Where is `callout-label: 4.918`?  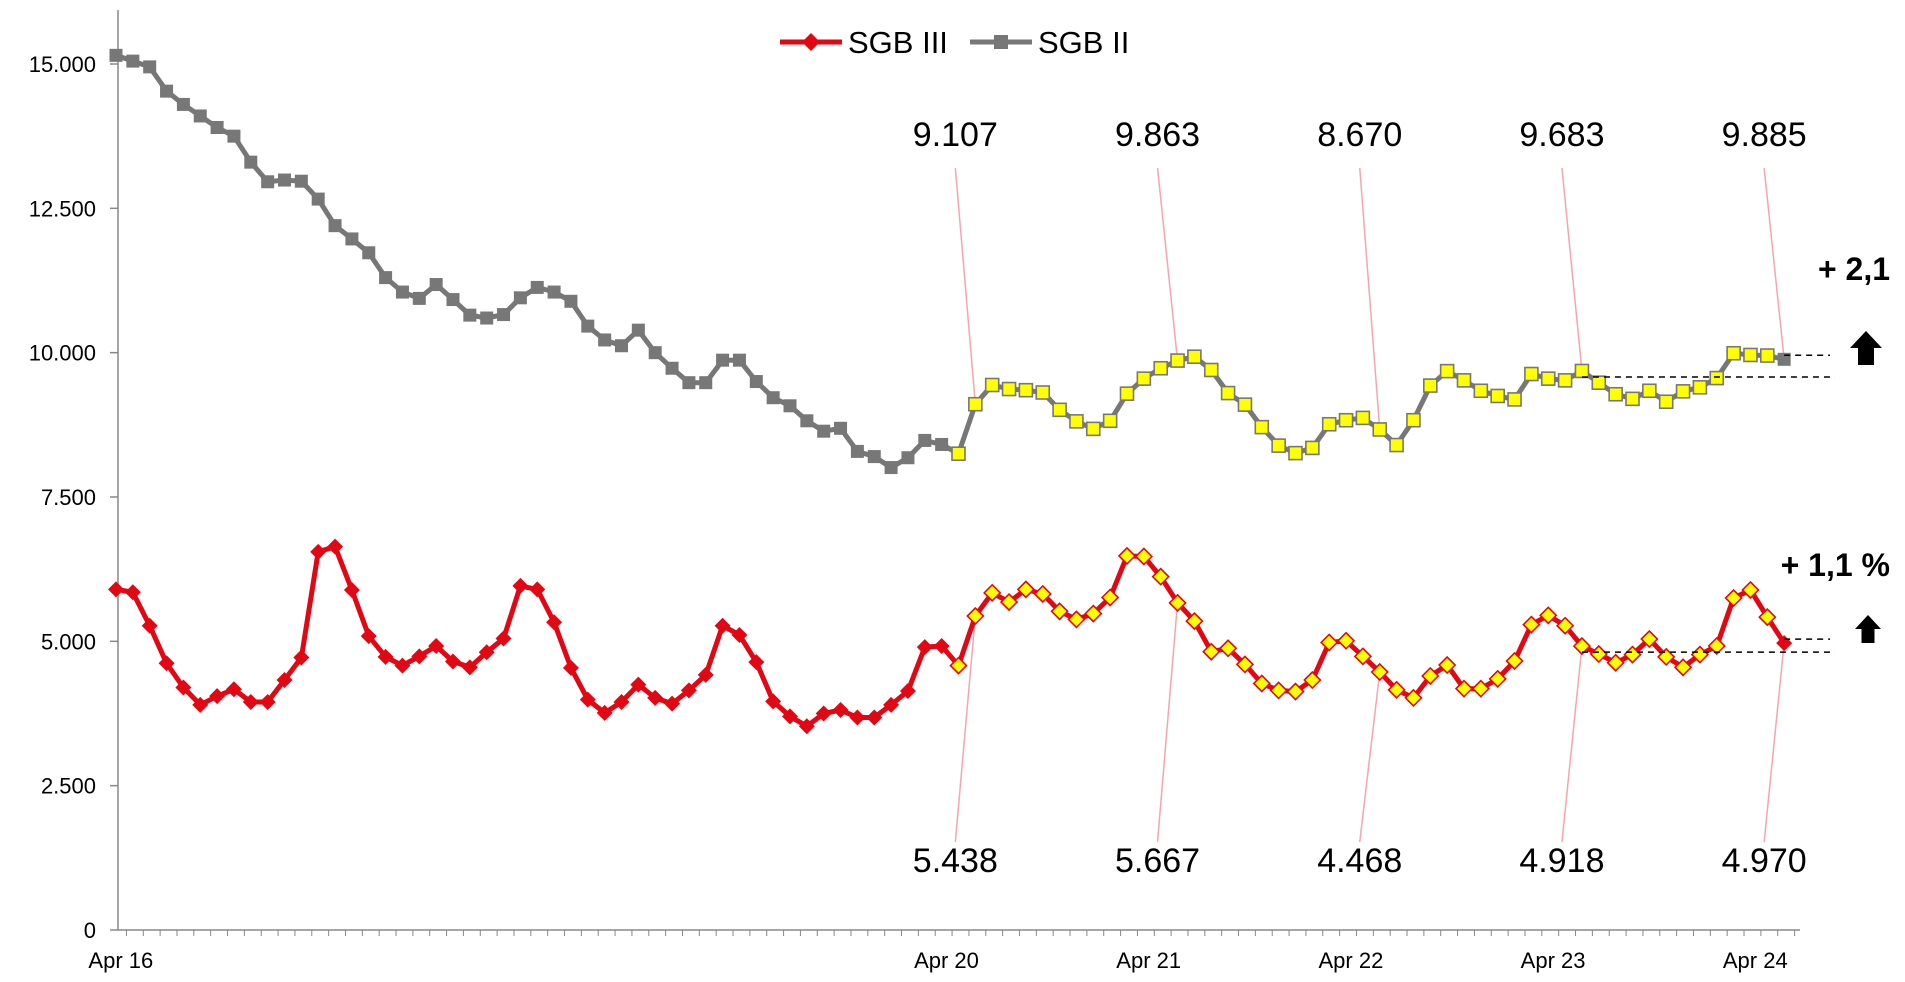
callout-label: 4.918 is located at coordinates (1561, 861).